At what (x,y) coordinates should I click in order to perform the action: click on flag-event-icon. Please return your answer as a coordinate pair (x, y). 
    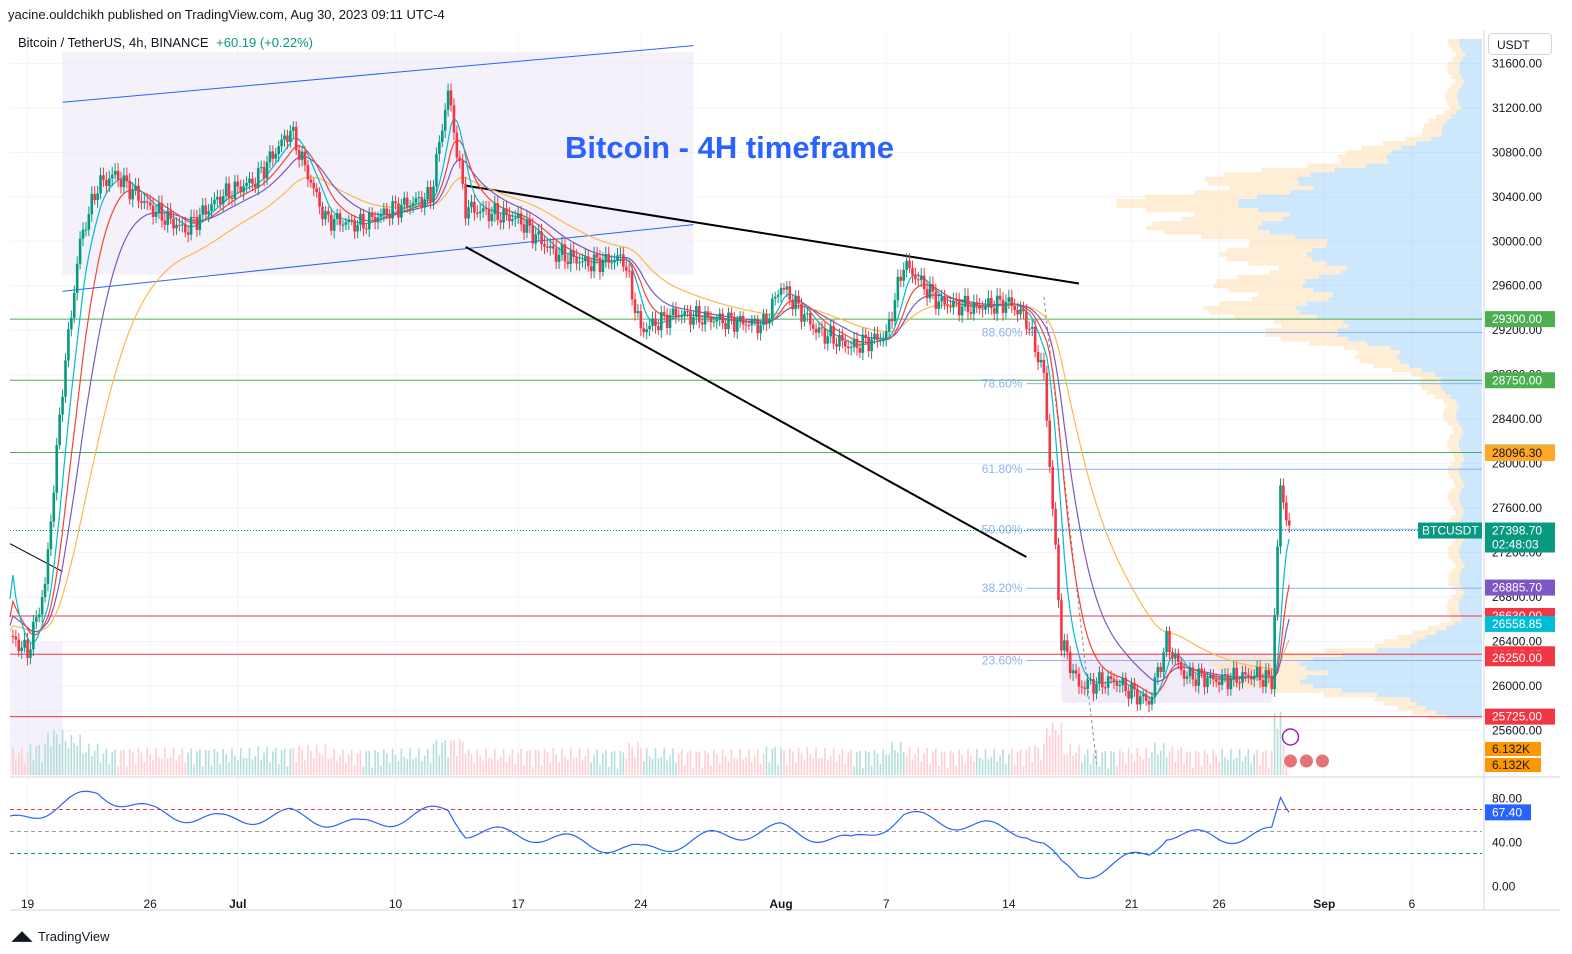
    Looking at the image, I should click on (1322, 761).